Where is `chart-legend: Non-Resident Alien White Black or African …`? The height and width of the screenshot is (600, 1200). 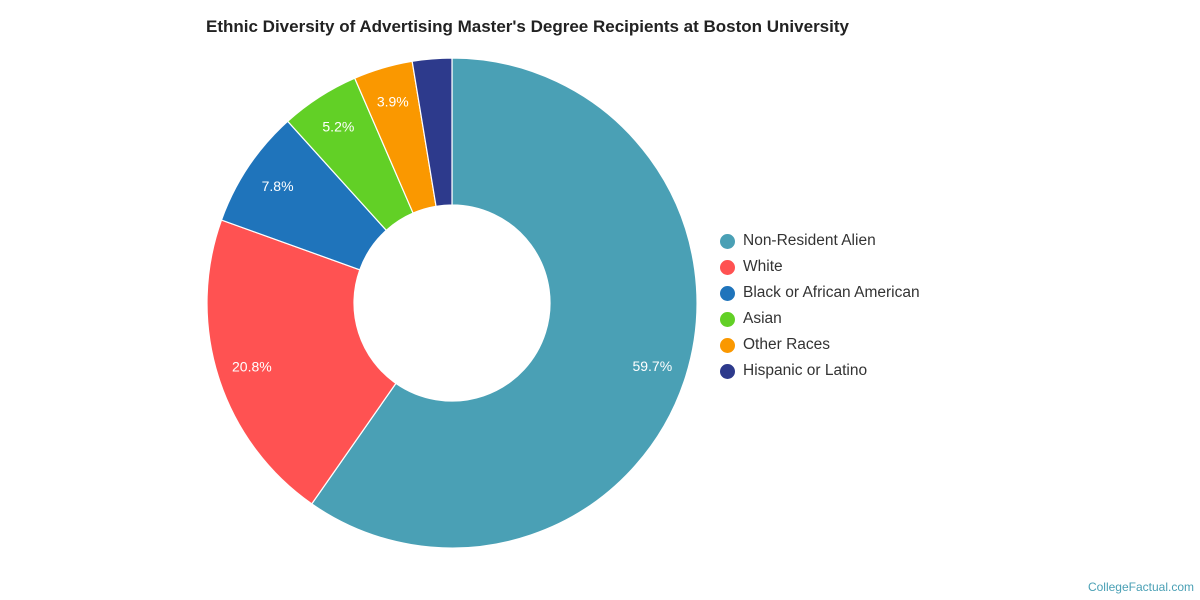
chart-legend: Non-Resident Alien White Black or African … is located at coordinates (820, 306).